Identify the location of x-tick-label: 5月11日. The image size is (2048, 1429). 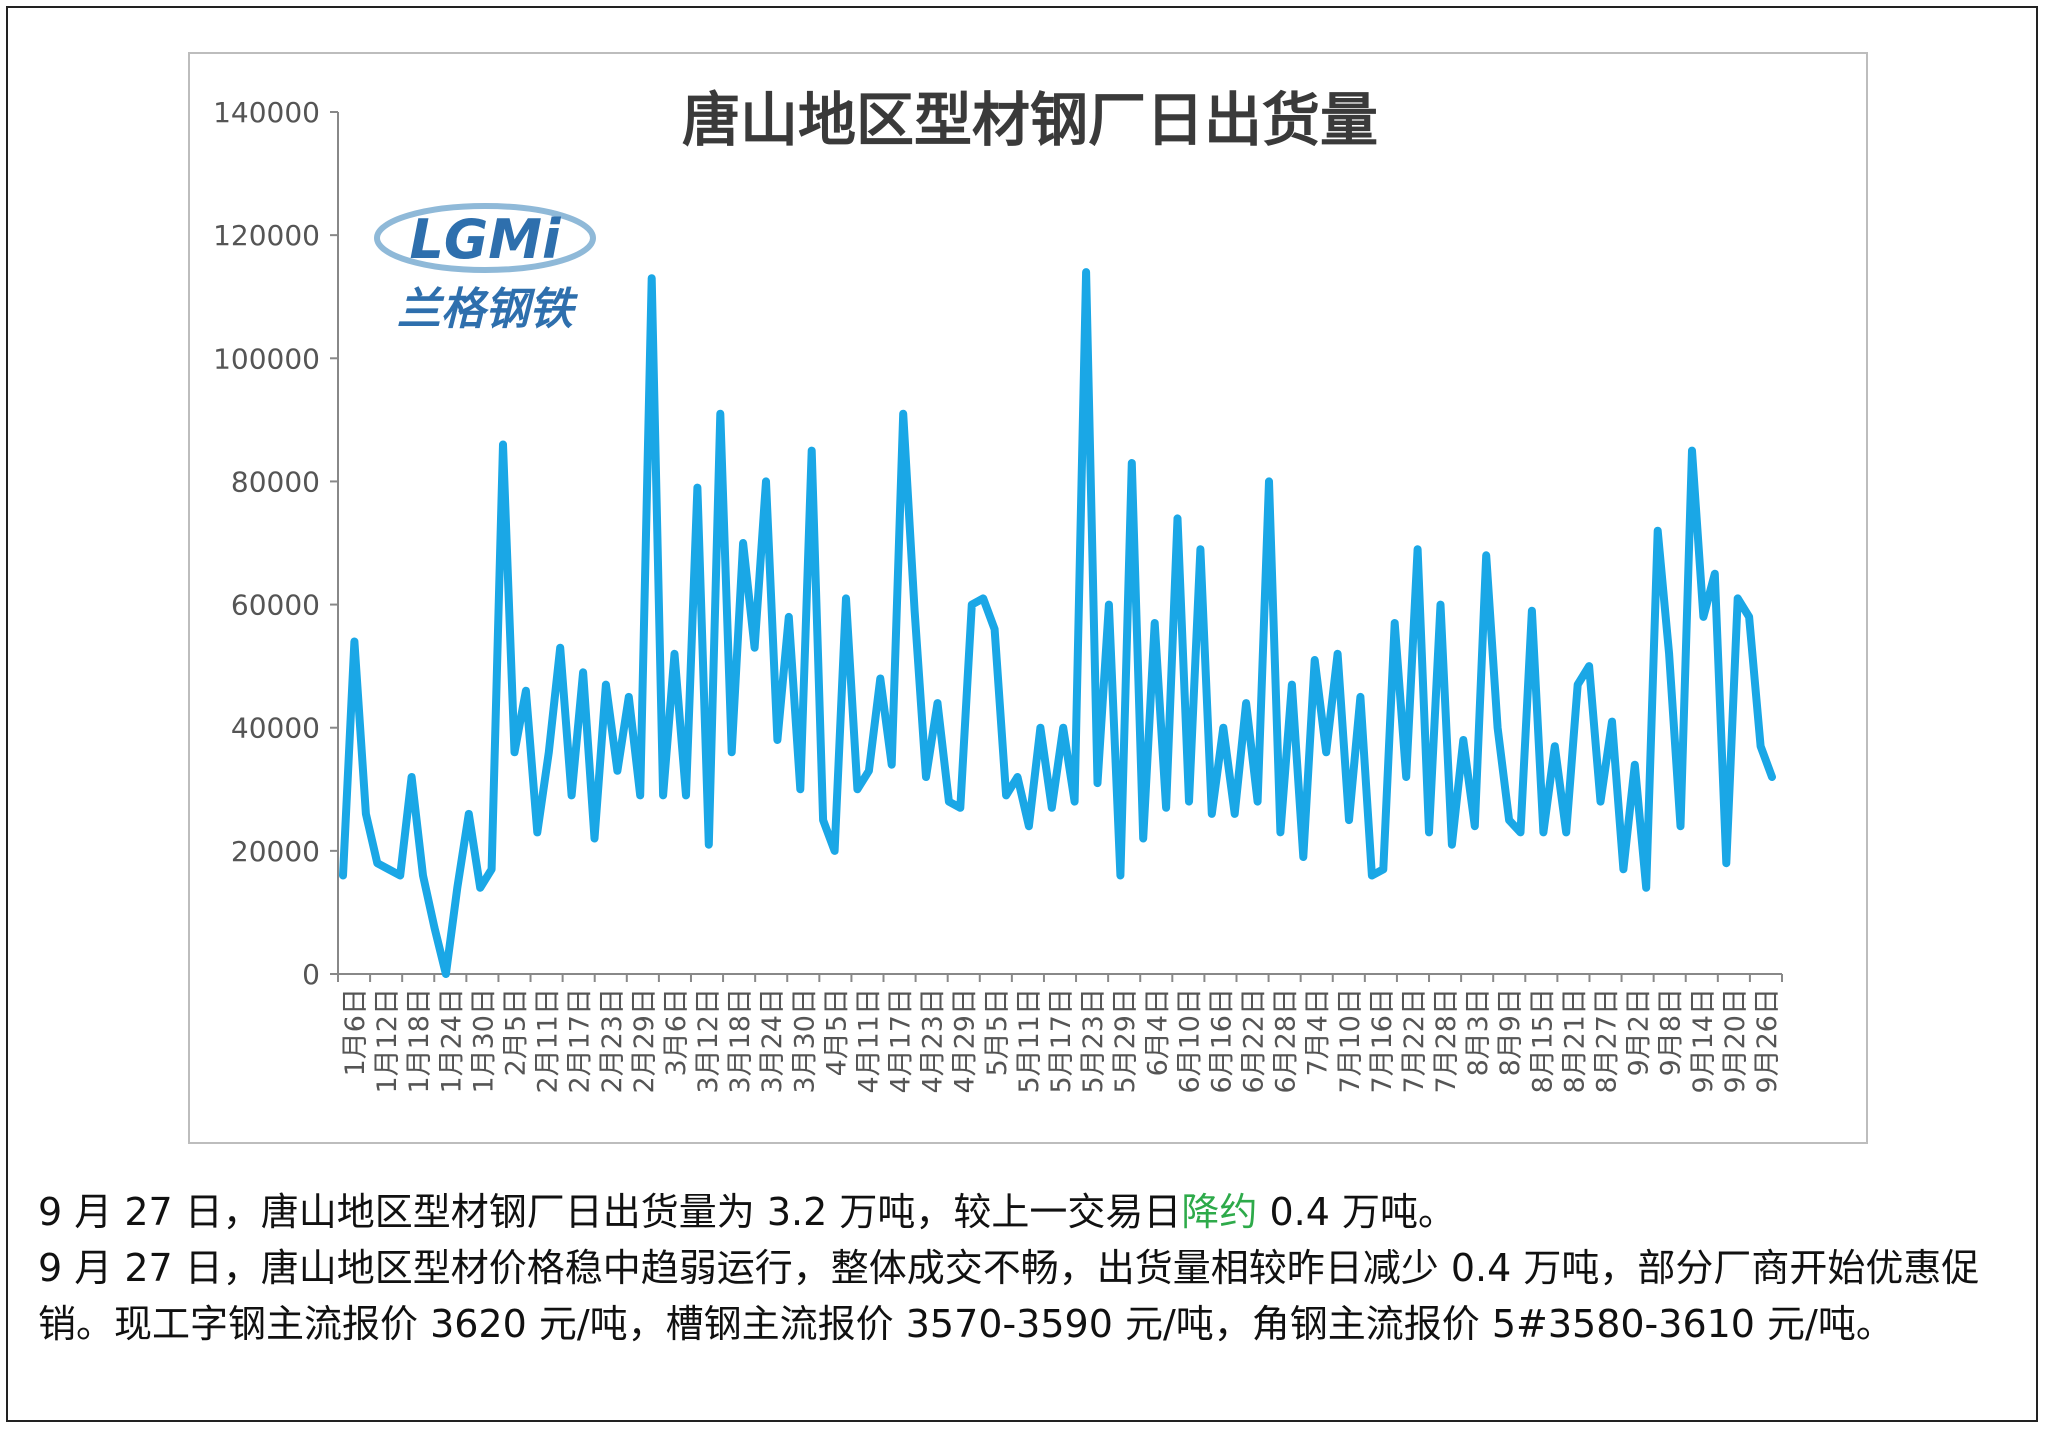
(1029, 1041).